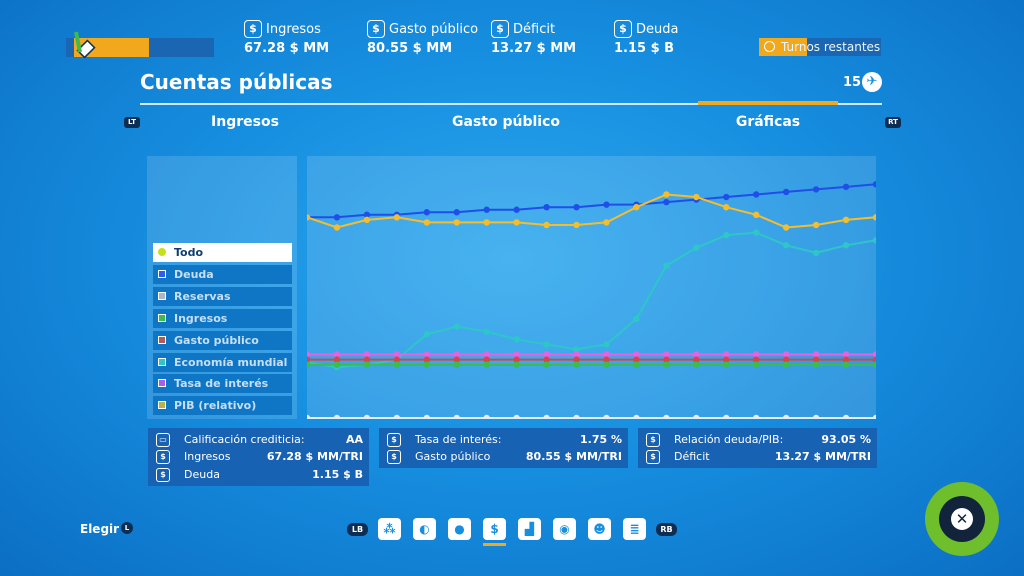  Describe the element at coordinates (534, 38) in the screenshot. I see `stat-deficit: $ Déficit 13.27 $ MM` at that location.